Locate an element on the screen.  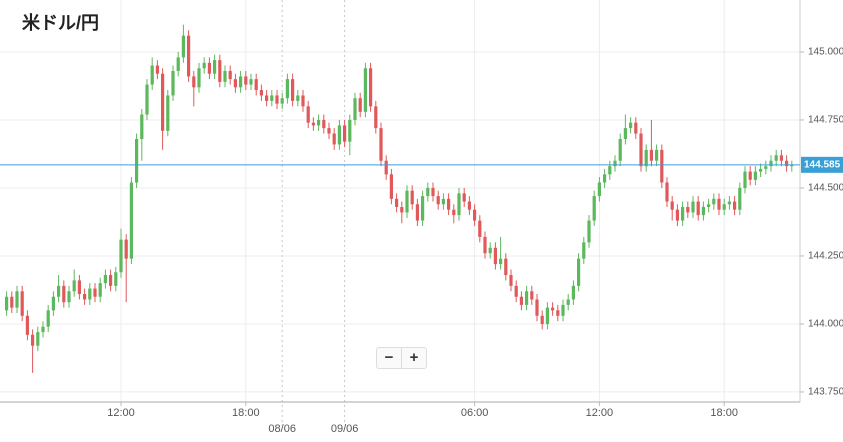
current-price-label: 144.585 is located at coordinates (822, 164).